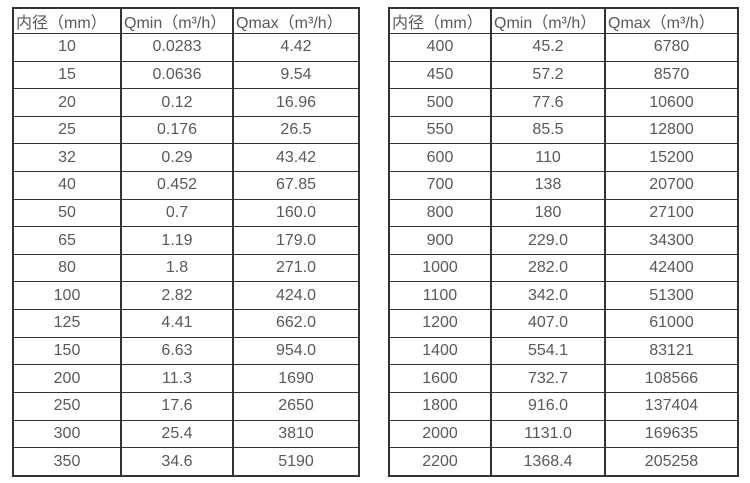 The width and height of the screenshot is (750, 483). I want to click on cell-inner-diameter: 1400, so click(440, 351).